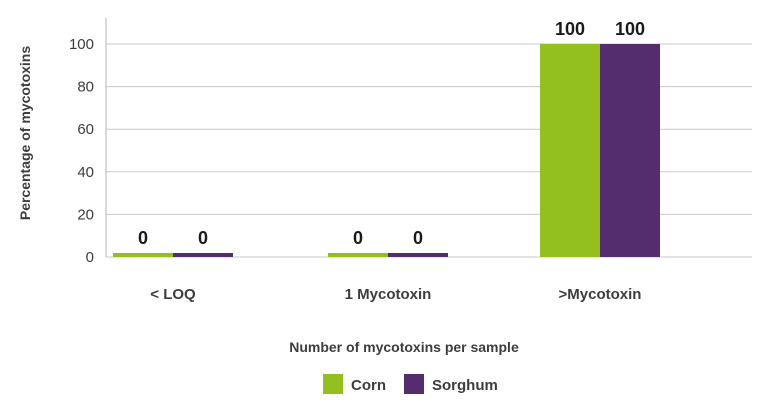 This screenshot has width=768, height=415. I want to click on legend-label-sorghum: Sorghum, so click(465, 385).